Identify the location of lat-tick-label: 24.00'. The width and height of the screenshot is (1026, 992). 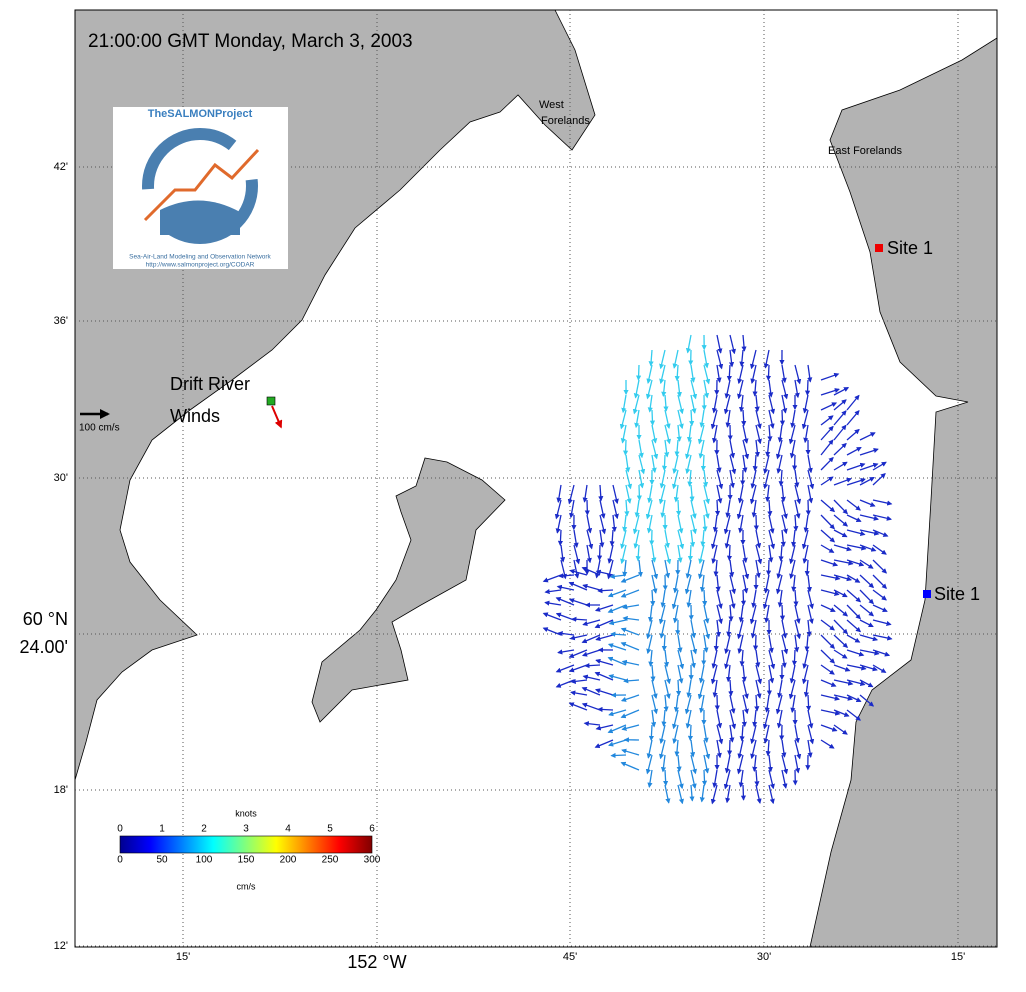
(44, 647).